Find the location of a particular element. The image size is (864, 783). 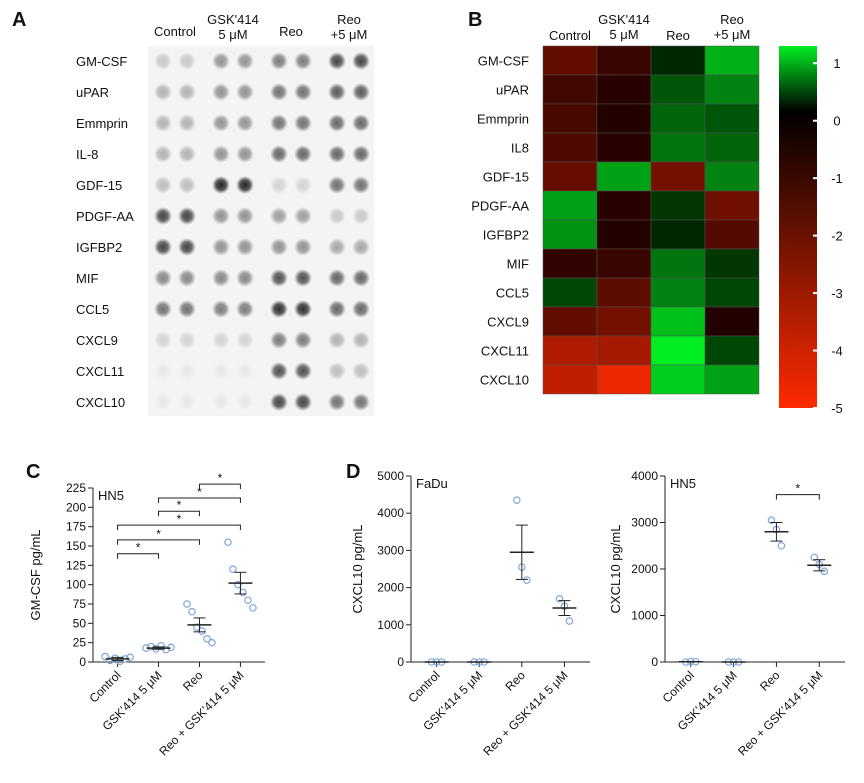

heatmap-row-label: CCL5 is located at coordinates (512, 293).